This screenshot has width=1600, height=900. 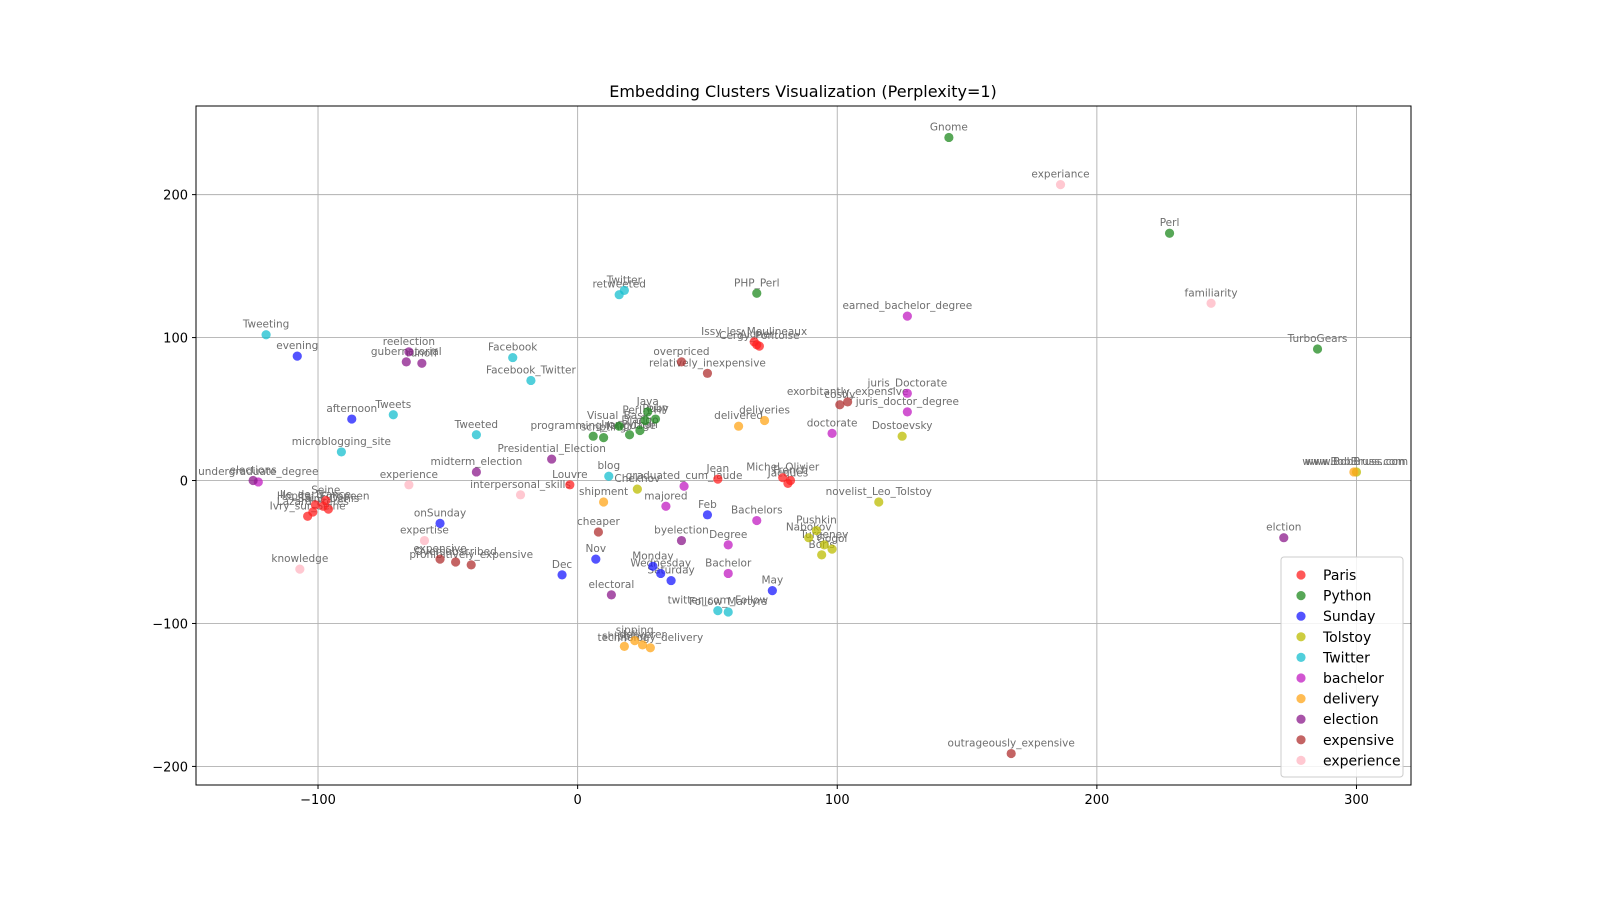 What do you see at coordinates (759, 336) in the screenshot?
I see `point-label: Cergy_Pontoise` at bounding box center [759, 336].